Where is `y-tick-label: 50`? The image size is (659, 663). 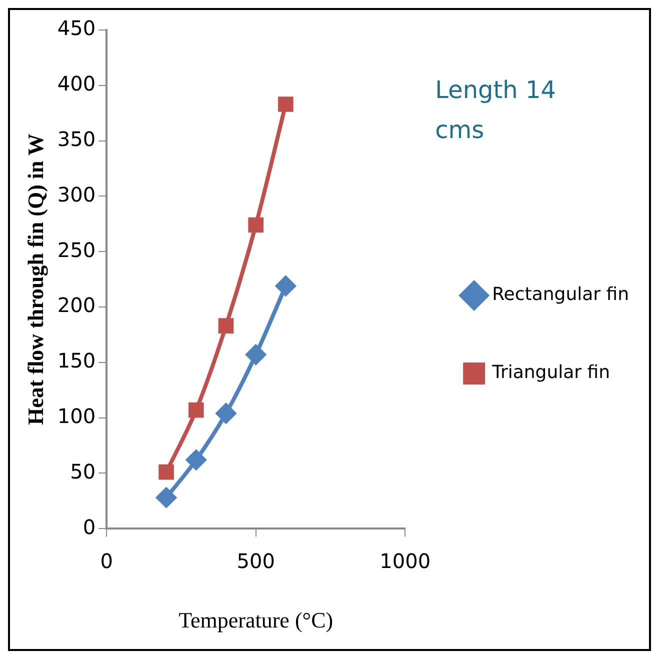
y-tick-label: 50 is located at coordinates (83, 471).